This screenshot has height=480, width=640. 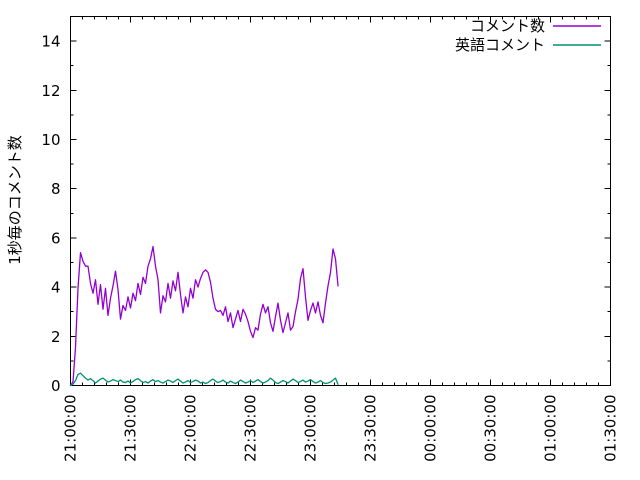 I want to click on y-axis-title-group: 1秒毎のコメント数, so click(x=15, y=200).